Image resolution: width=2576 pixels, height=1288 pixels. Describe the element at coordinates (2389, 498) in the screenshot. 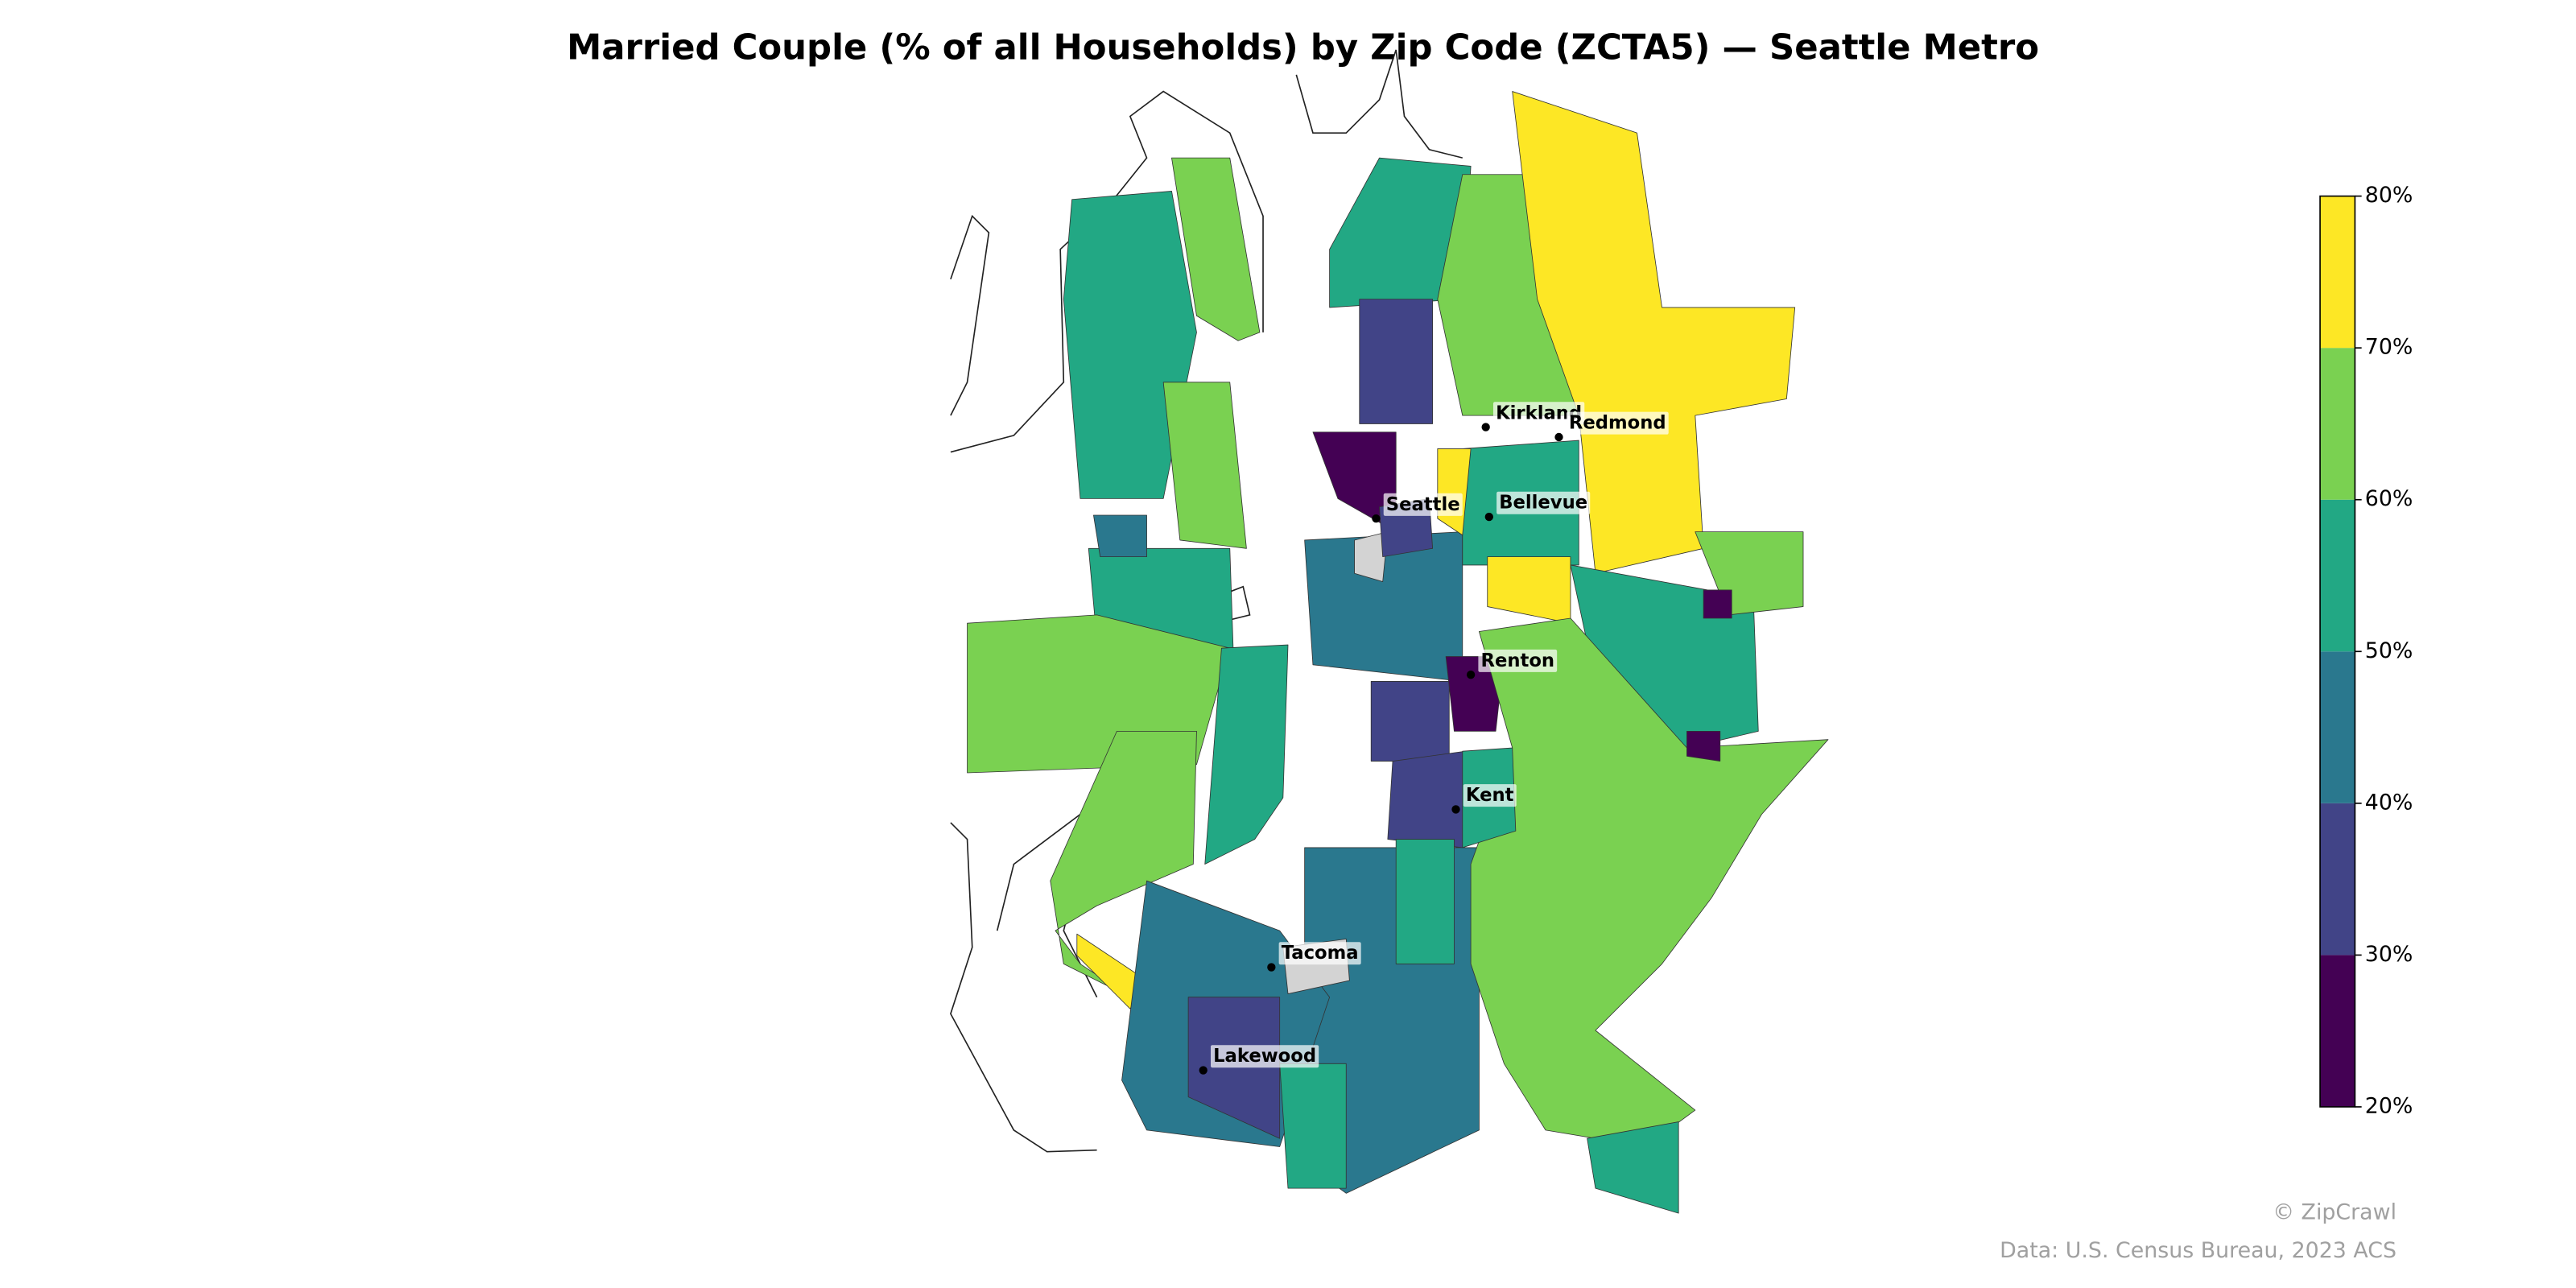

I see `colorbar-tick-label: 60%` at that location.